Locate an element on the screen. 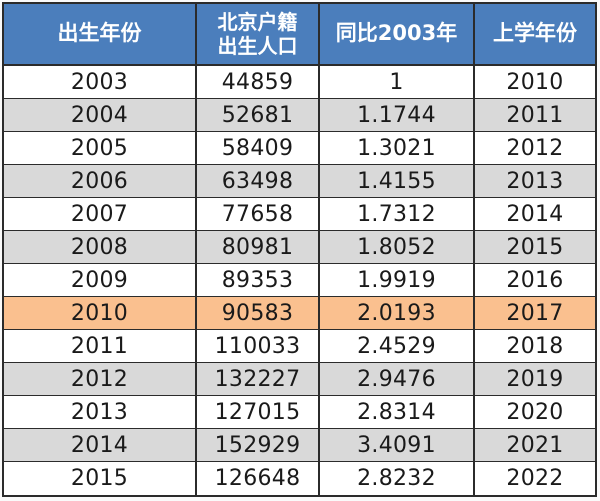 The height and width of the screenshot is (501, 600). table-cell: 152929 is located at coordinates (258, 445).